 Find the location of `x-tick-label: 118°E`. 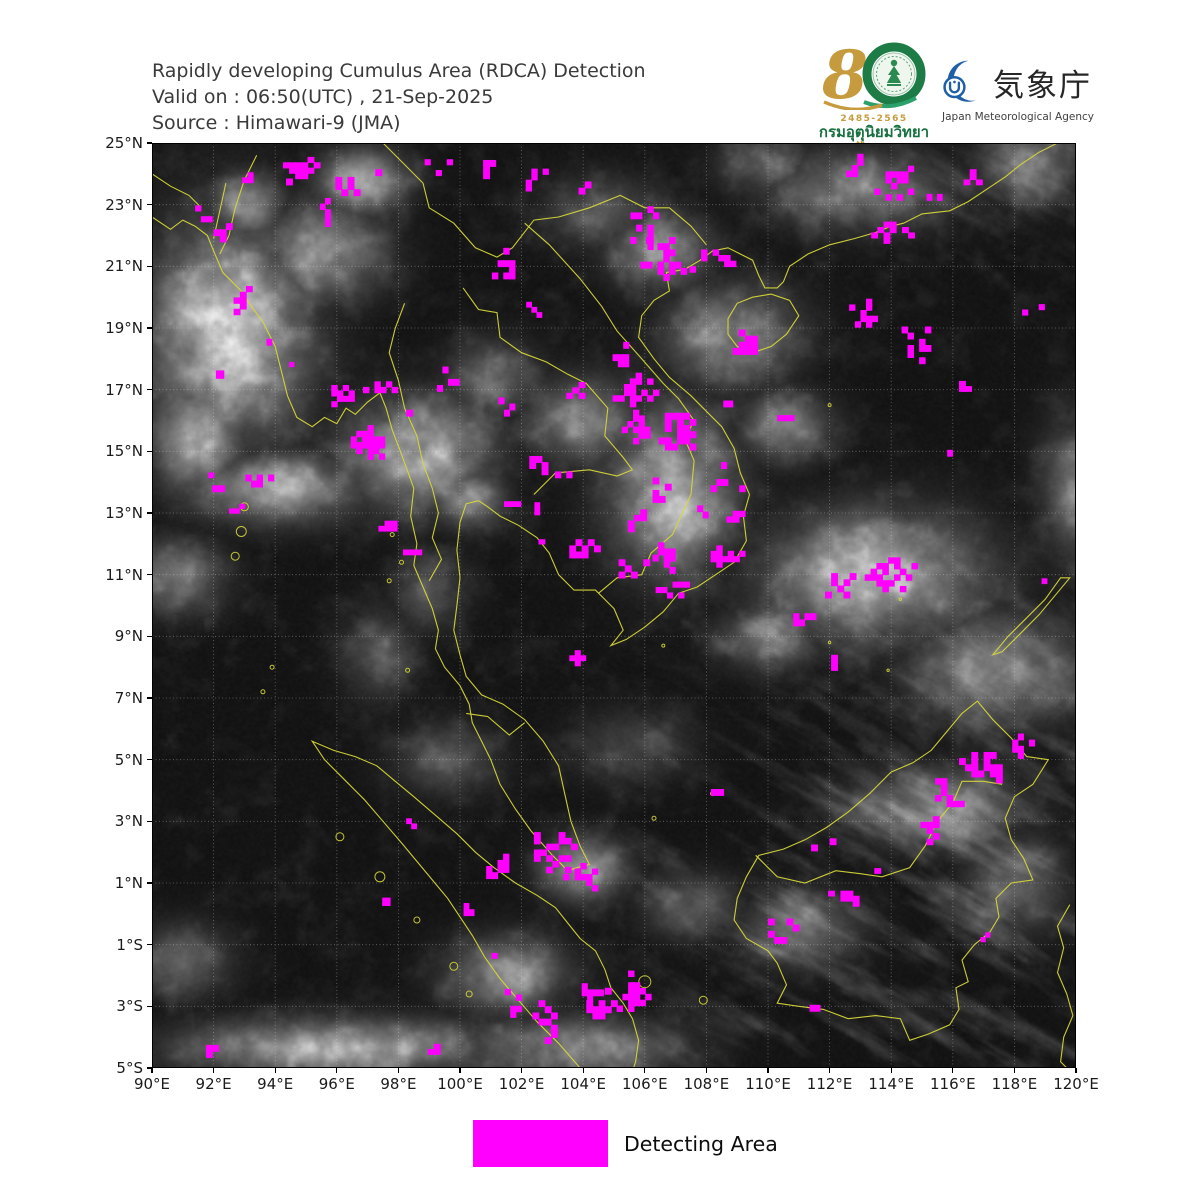

x-tick-label: 118°E is located at coordinates (1014, 1084).